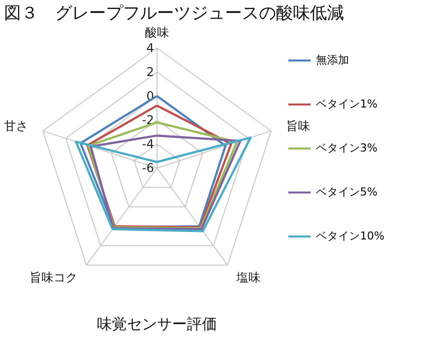  Describe the element at coordinates (148, 168) in the screenshot. I see `y-tick-label: -6` at that location.